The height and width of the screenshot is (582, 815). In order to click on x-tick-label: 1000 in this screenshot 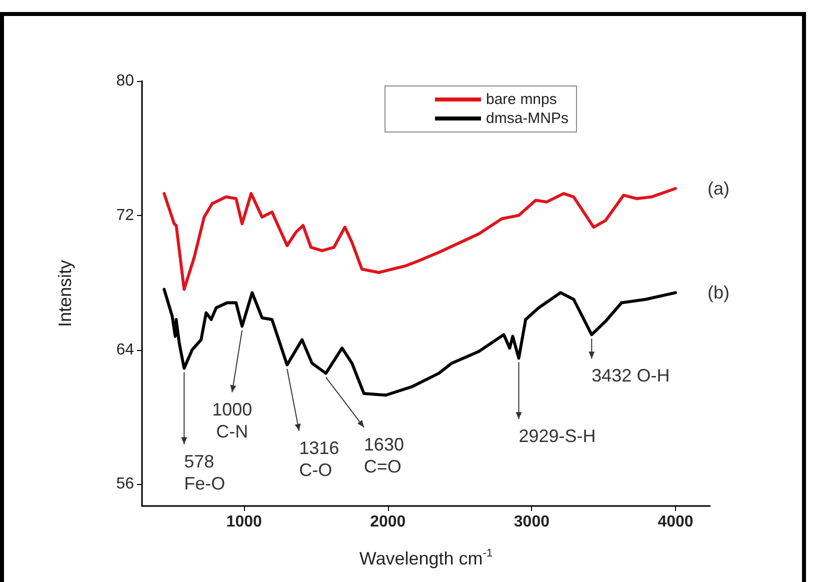, I will do `click(244, 522)`.